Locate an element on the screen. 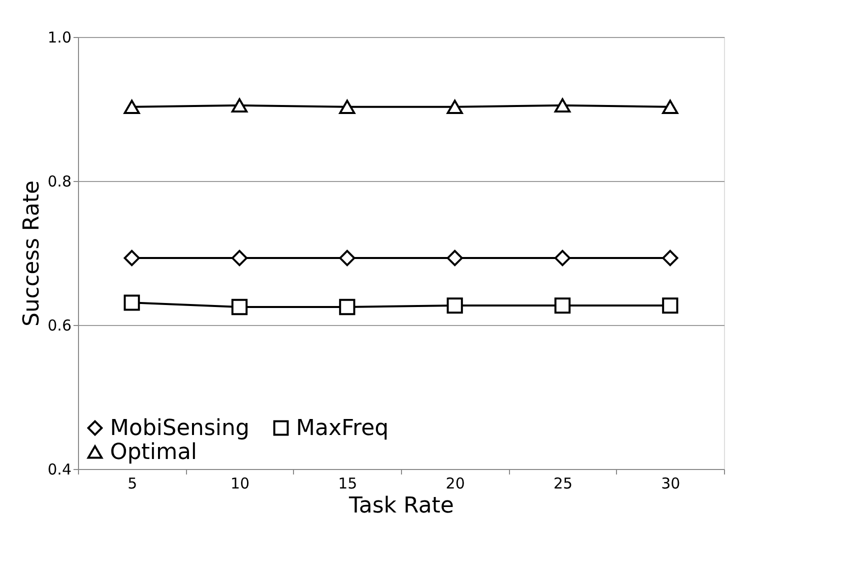 This screenshot has height=567, width=846. x-tick-label: 25 is located at coordinates (563, 483).